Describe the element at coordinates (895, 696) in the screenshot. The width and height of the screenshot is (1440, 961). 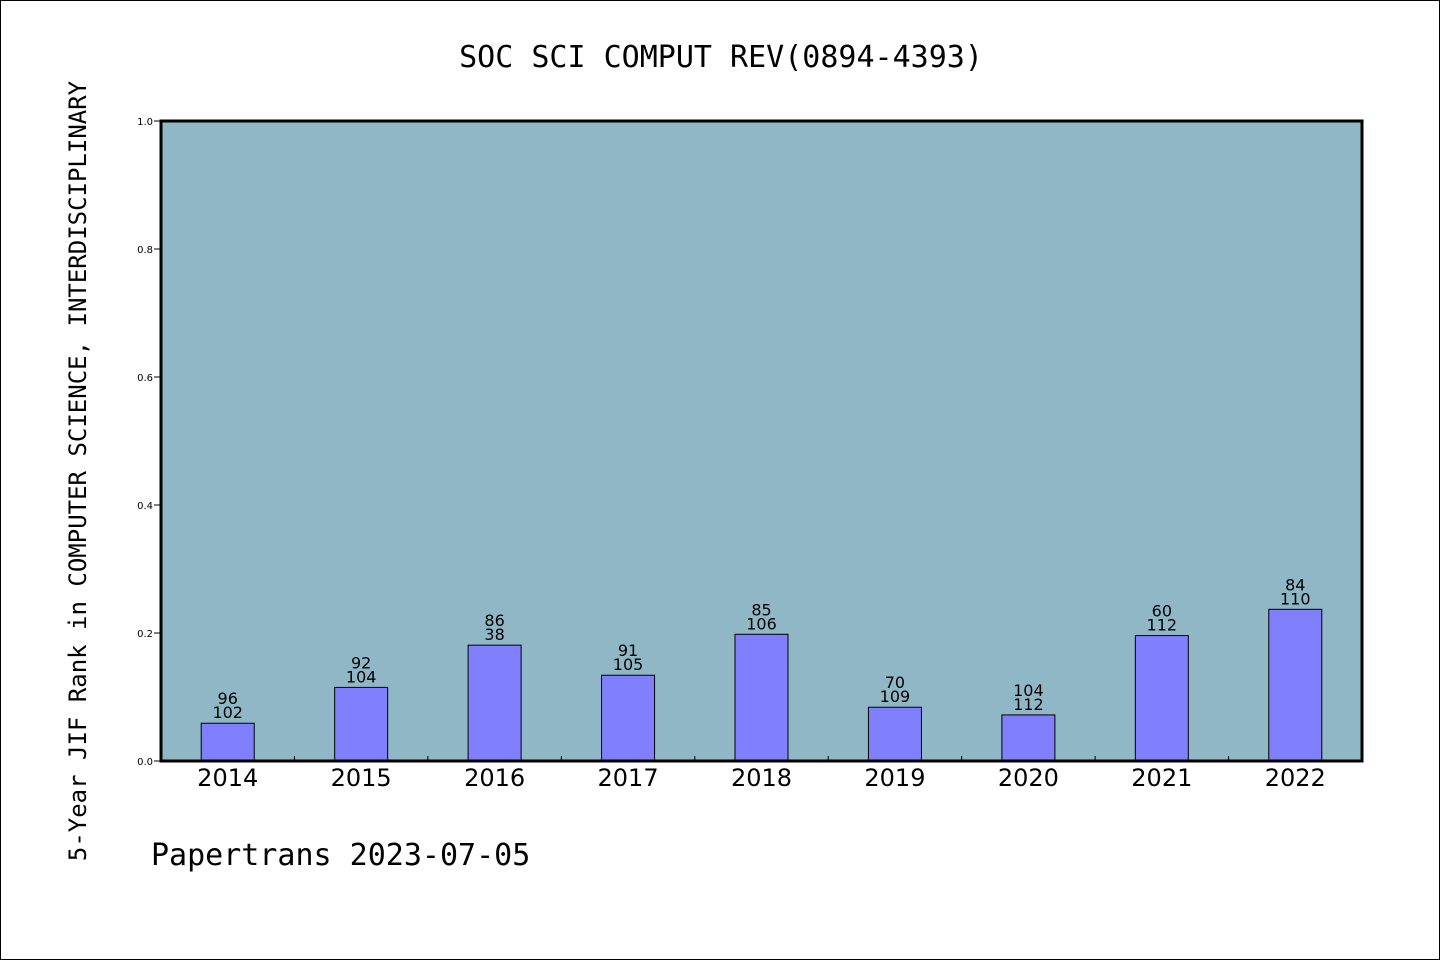
I see `bar-total-label: 109` at that location.